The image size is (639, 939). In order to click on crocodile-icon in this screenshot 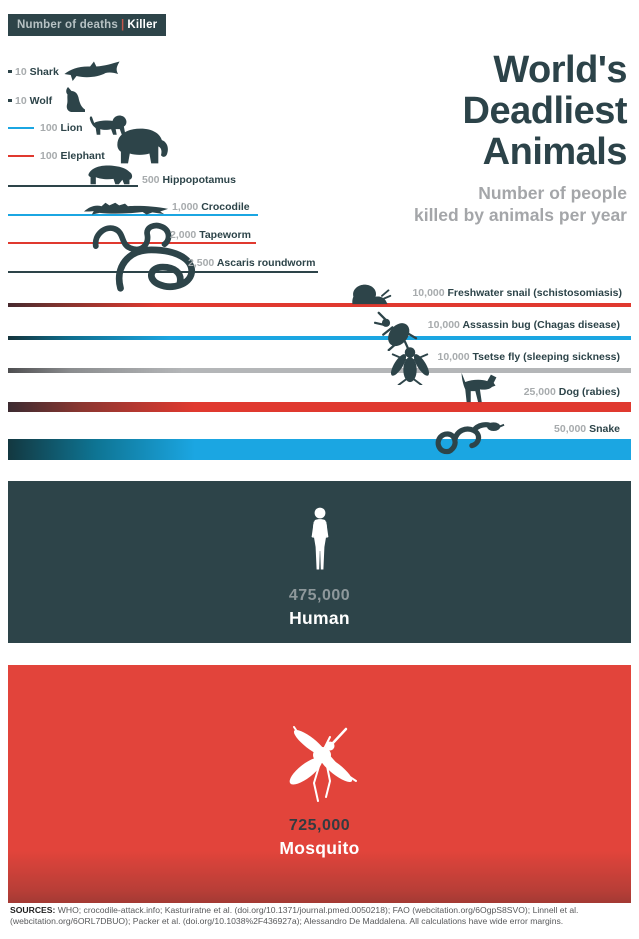, I will do `click(126, 208)`.